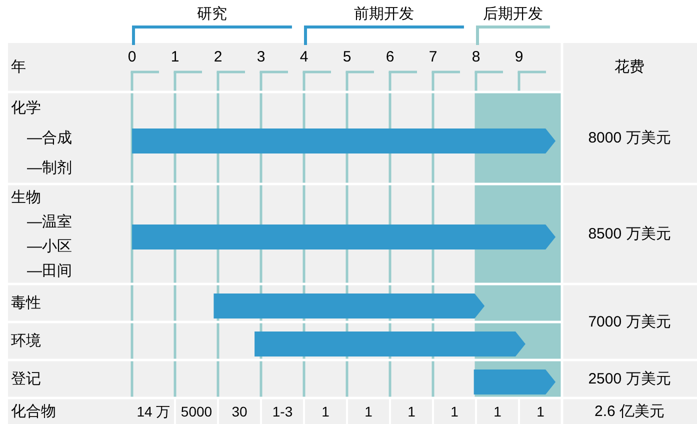 The height and width of the screenshot is (424, 697). Describe the element at coordinates (49, 168) in the screenshot. I see `category-label: —制剂` at that location.